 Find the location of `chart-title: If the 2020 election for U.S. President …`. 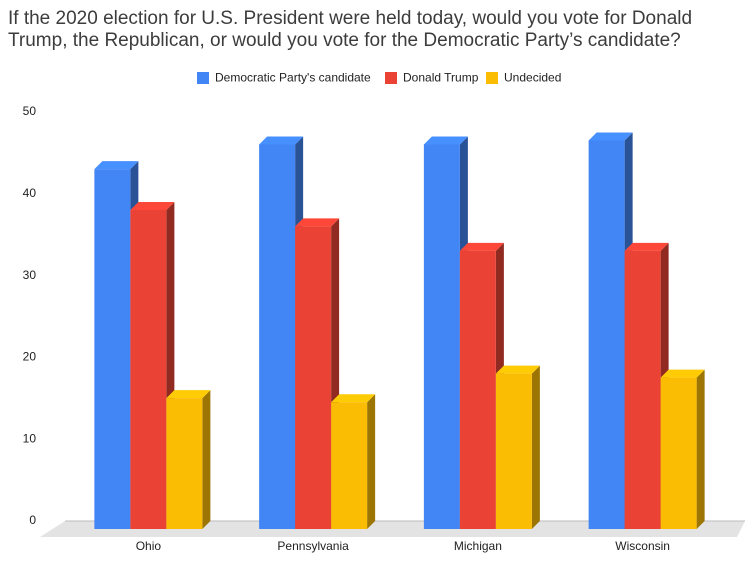

chart-title: If the 2020 election for U.S. President … is located at coordinates (350, 29).